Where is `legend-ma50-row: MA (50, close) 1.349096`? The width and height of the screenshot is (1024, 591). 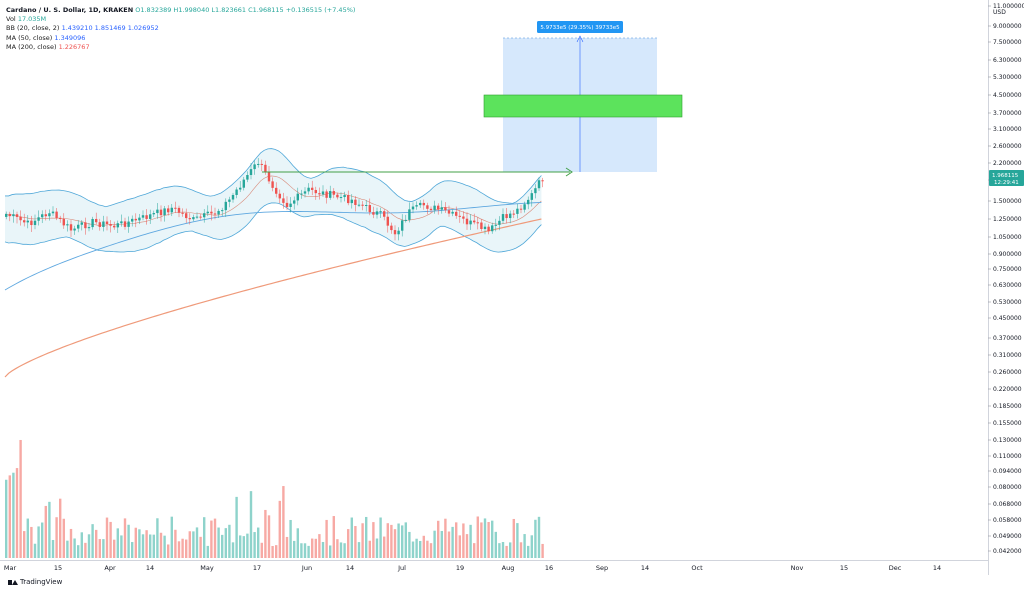 legend-ma50-row: MA (50, close) 1.349096 is located at coordinates (180, 38).